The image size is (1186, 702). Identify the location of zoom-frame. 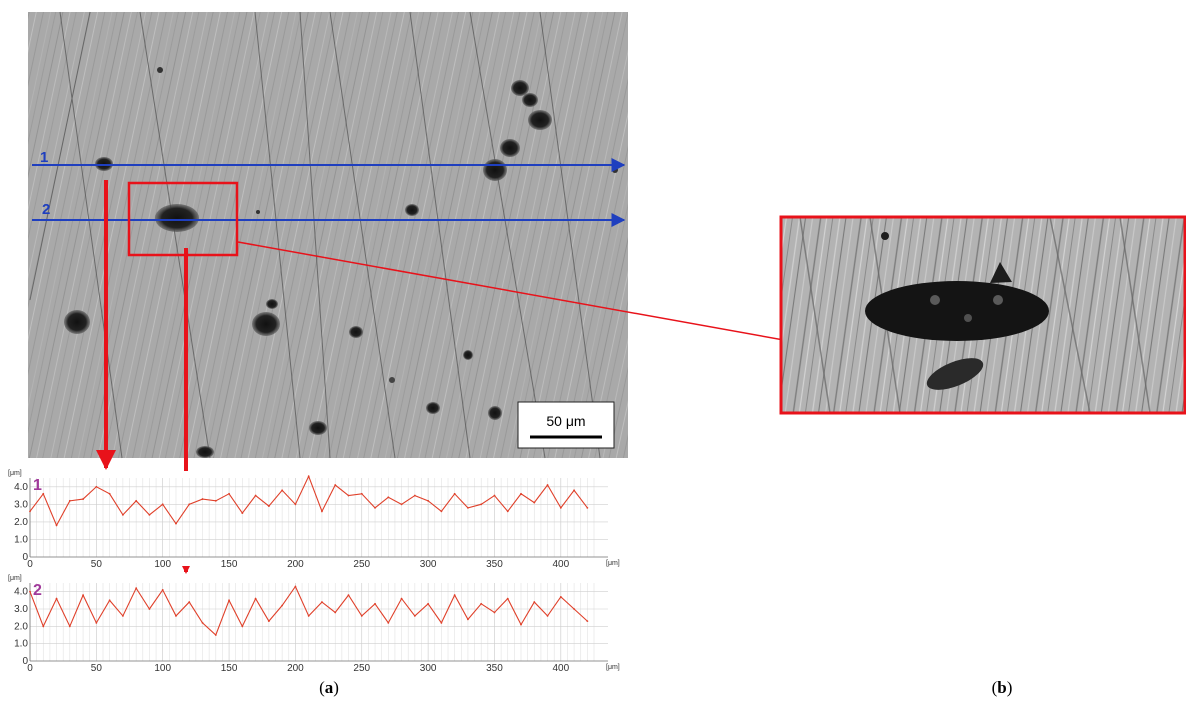
(982, 315).